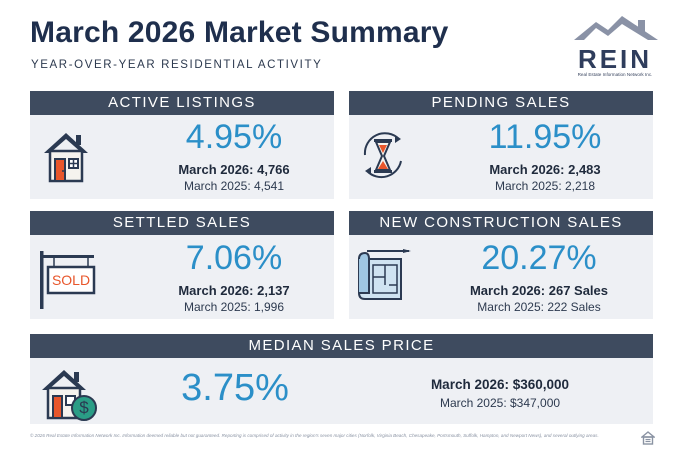 The width and height of the screenshot is (684, 456). I want to click on pending-sales-previous: March 2025: 2,218, so click(545, 186).